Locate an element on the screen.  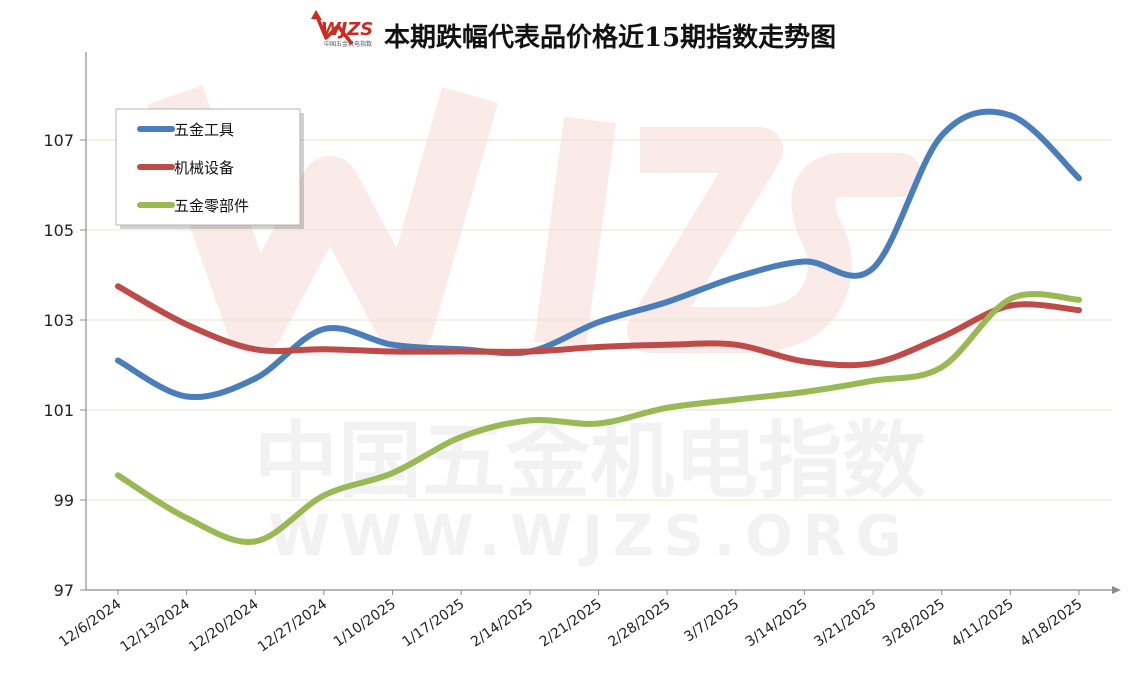
x-tick-label: 4/18/2025 is located at coordinates (1051, 623).